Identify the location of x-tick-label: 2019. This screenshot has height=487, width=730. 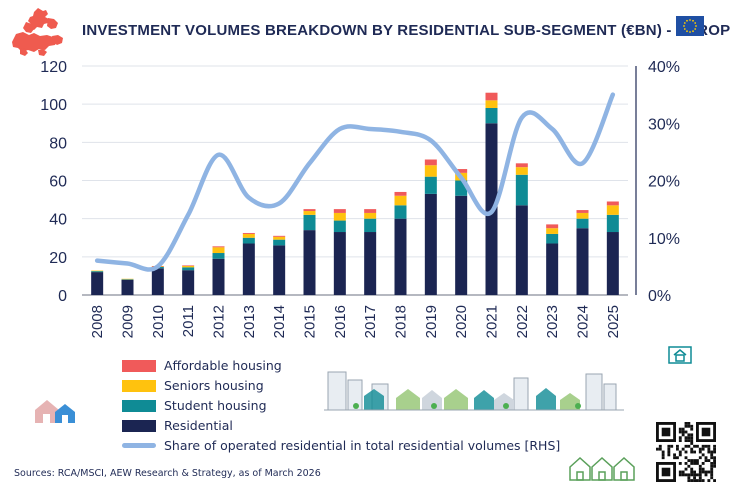
(431, 321).